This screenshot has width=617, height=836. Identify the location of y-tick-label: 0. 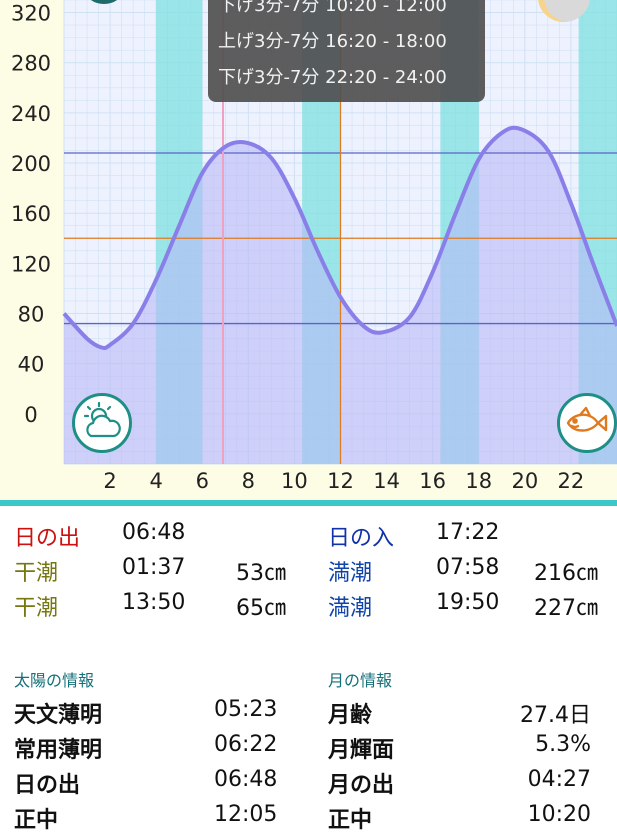
(30, 415).